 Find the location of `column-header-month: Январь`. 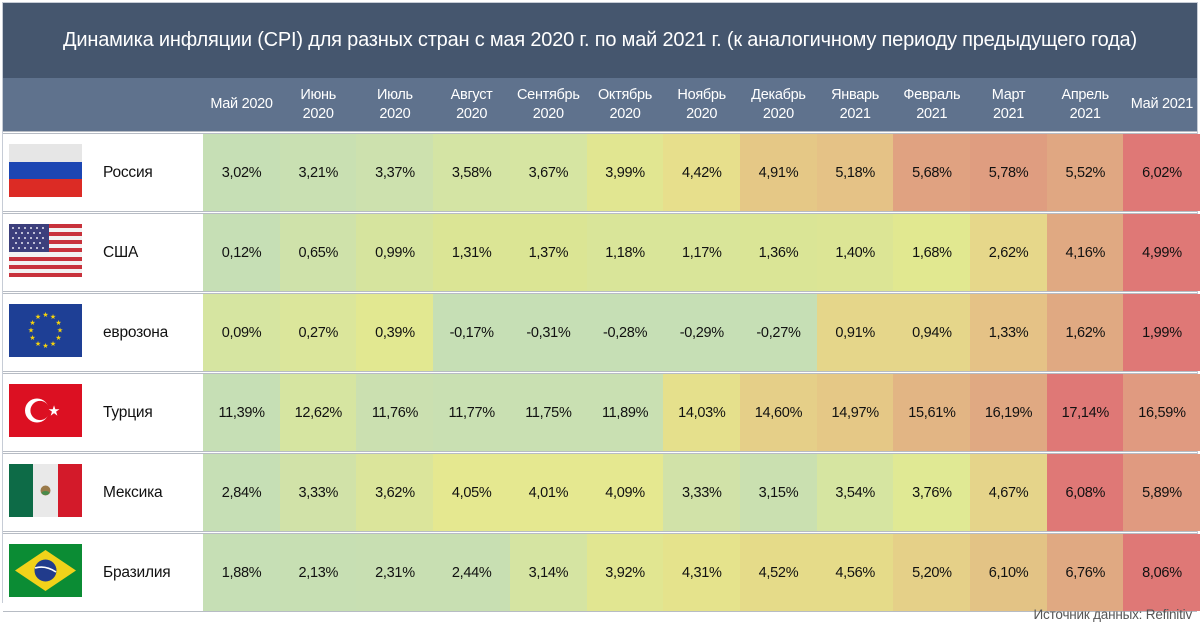

column-header-month: Январь is located at coordinates (855, 94).